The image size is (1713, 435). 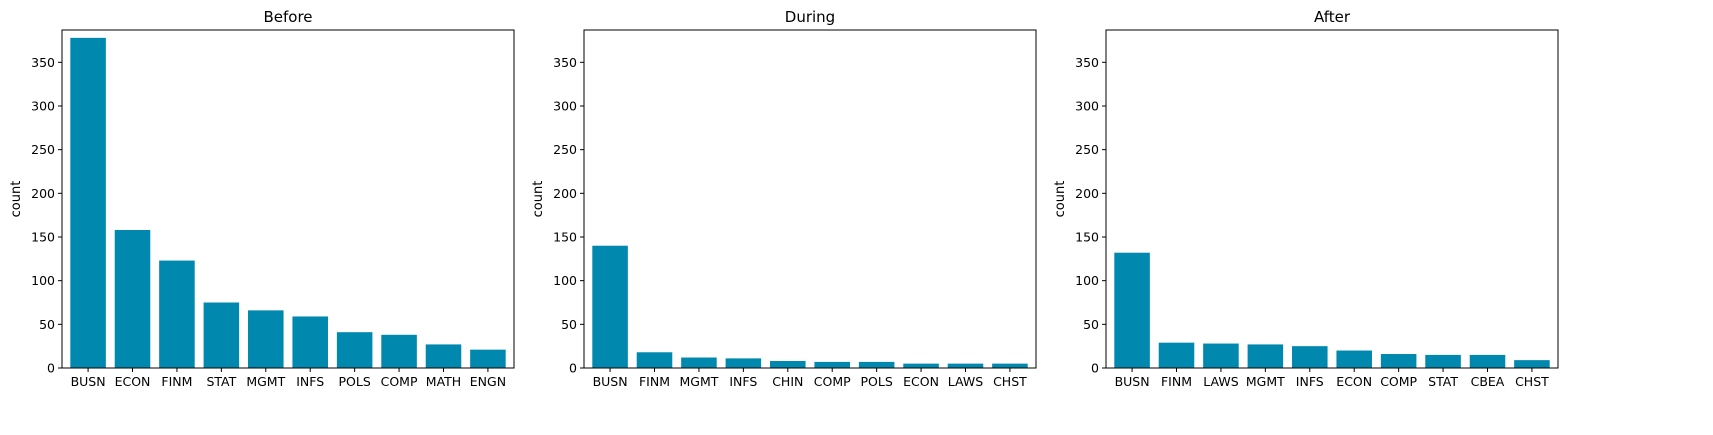 What do you see at coordinates (443, 381) in the screenshot?
I see `x-tick-label: MATH` at bounding box center [443, 381].